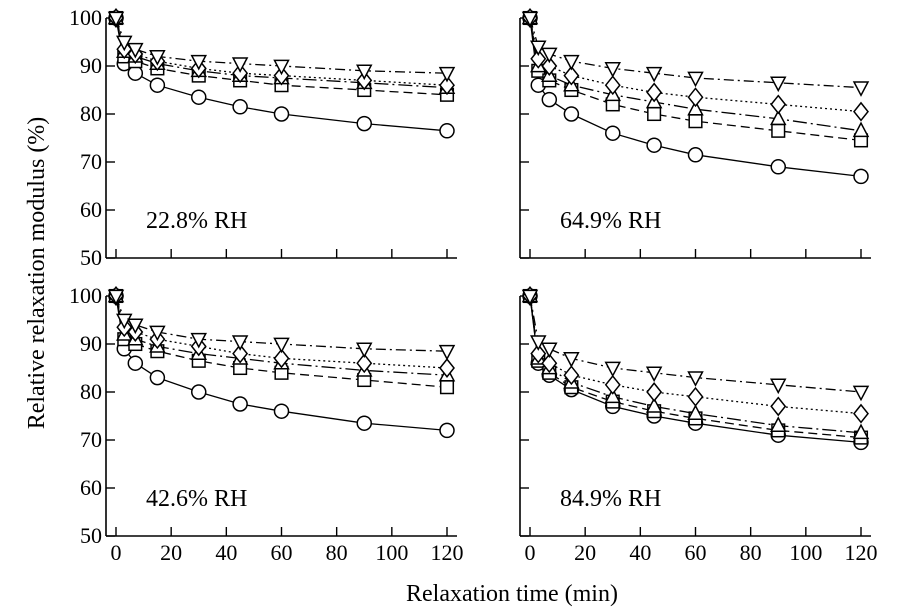 The height and width of the screenshot is (614, 913). I want to click on x-axis-title: Relaxation time (min), so click(512, 594).